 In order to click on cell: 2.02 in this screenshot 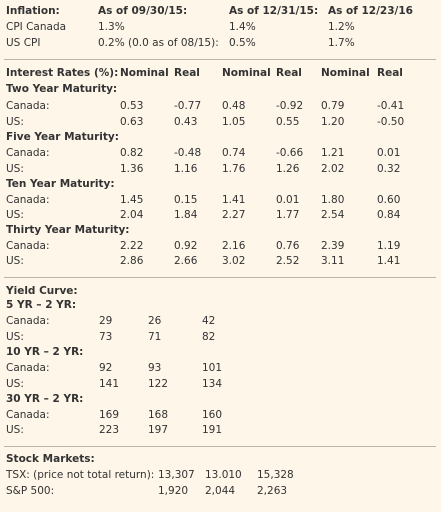, I will do `click(333, 169)`.